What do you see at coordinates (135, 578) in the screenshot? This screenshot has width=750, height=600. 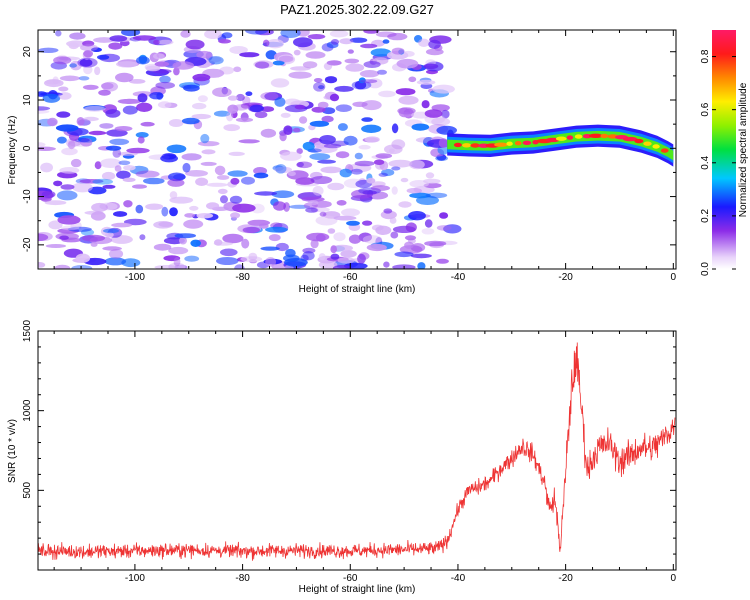 I see `x-tick-label: -100` at bounding box center [135, 578].